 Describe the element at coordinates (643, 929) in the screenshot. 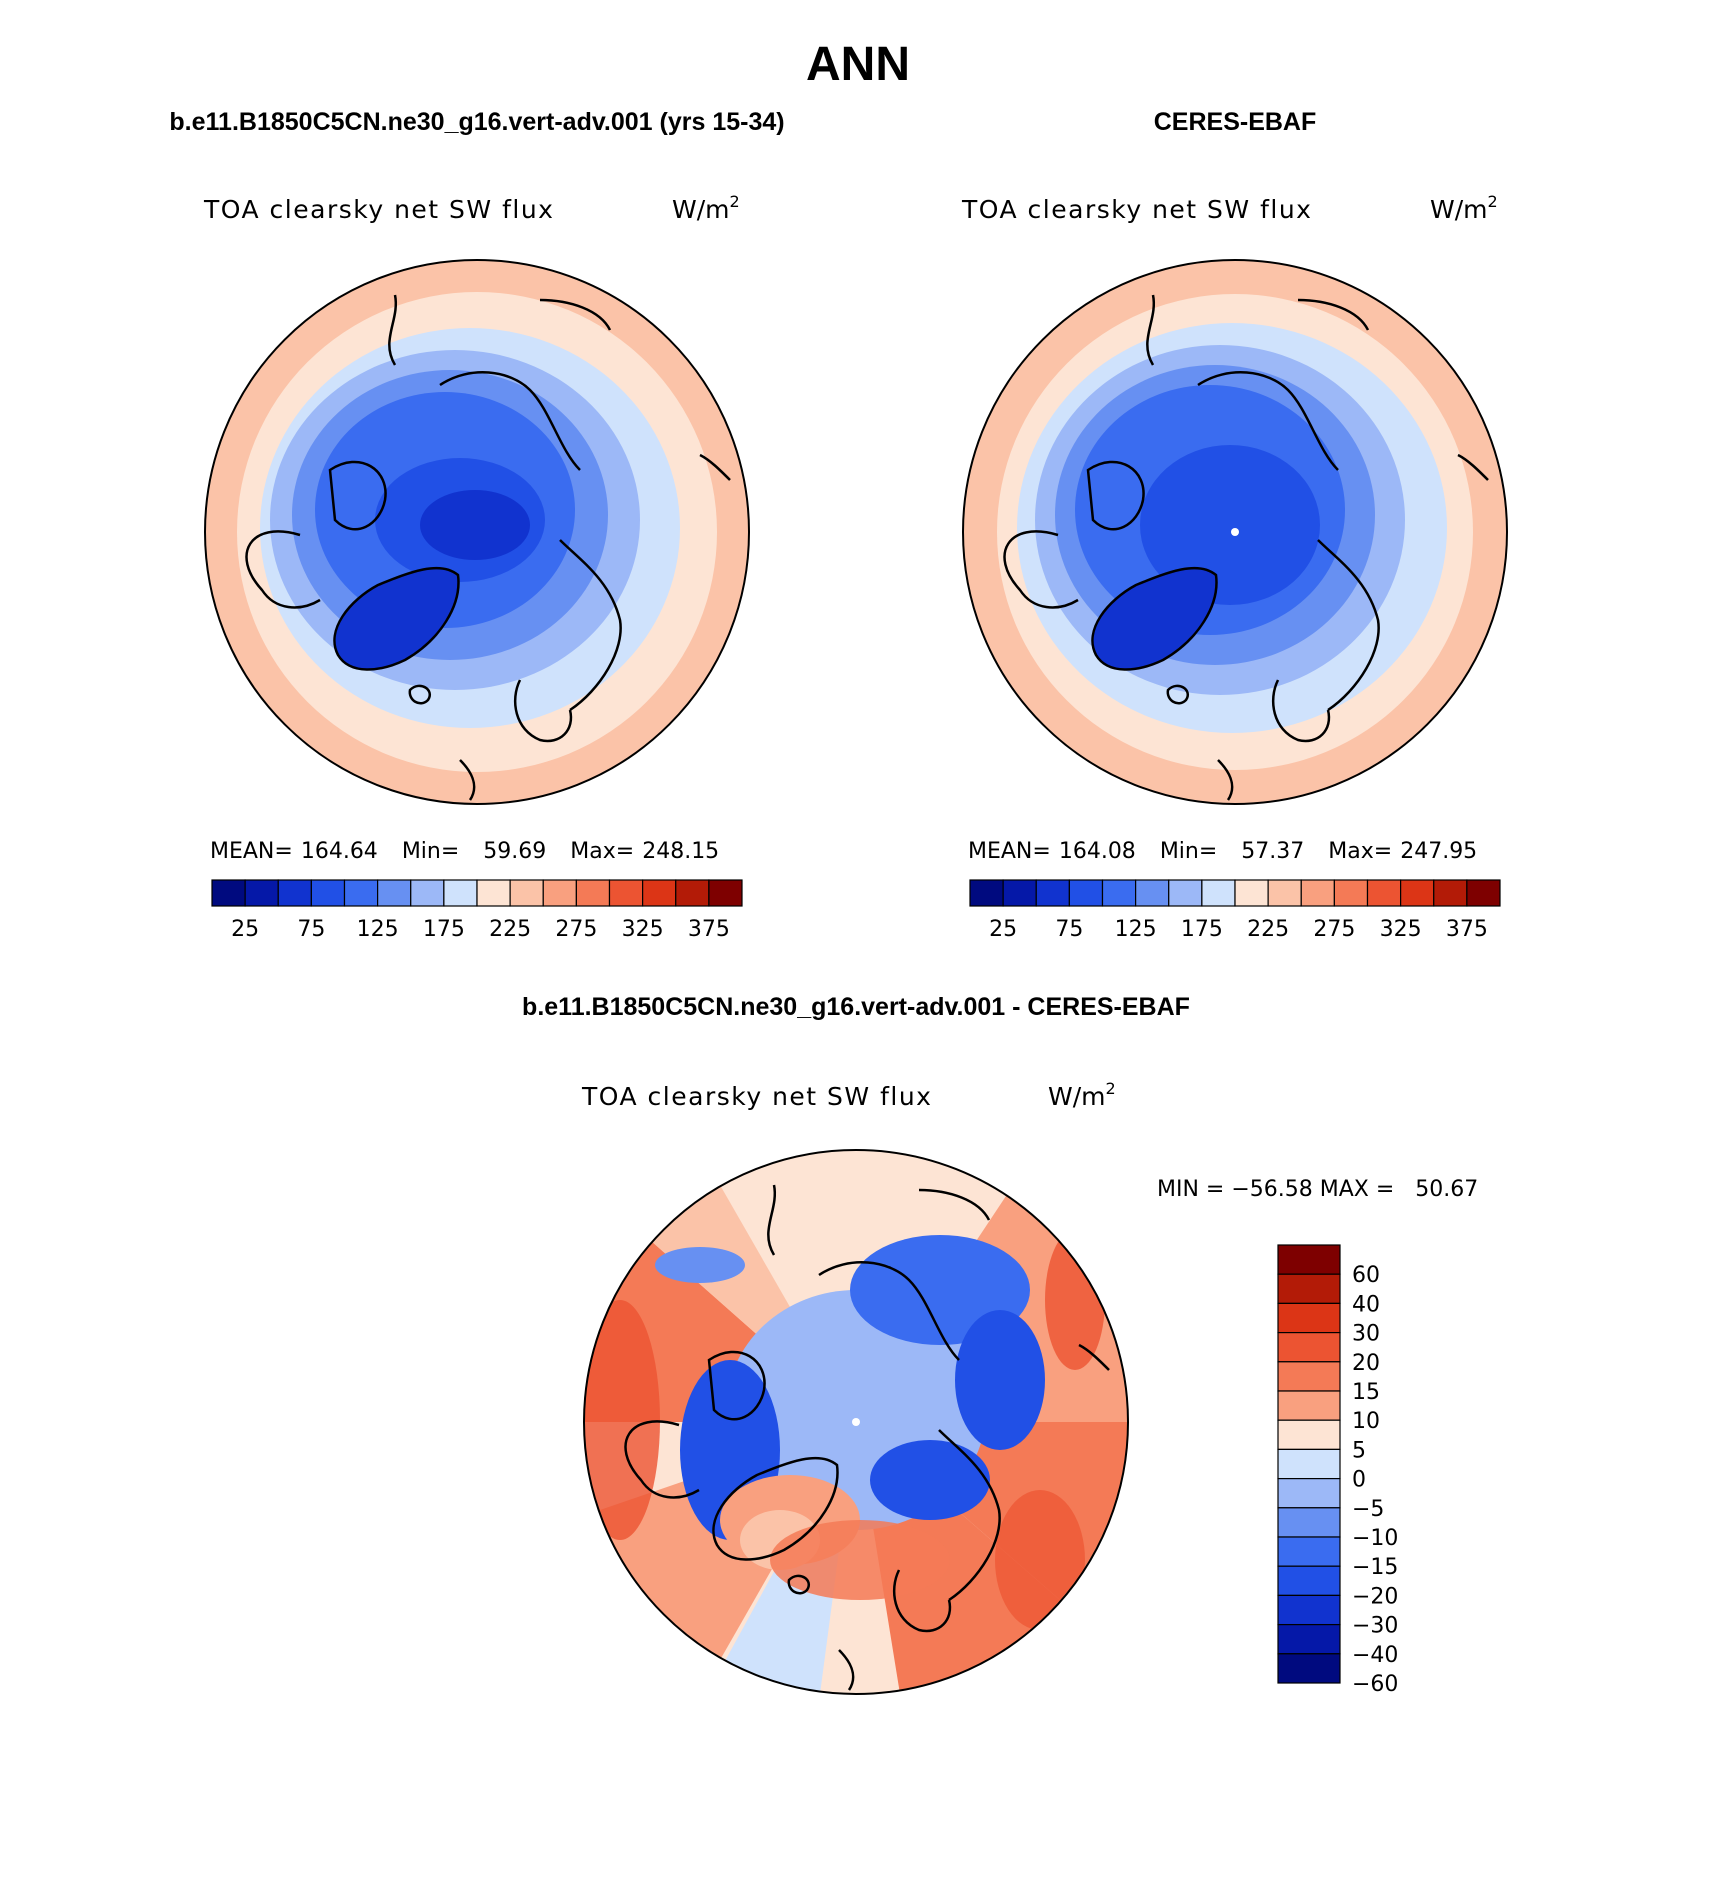

I see `colorbar-model-tick-label: 325` at that location.